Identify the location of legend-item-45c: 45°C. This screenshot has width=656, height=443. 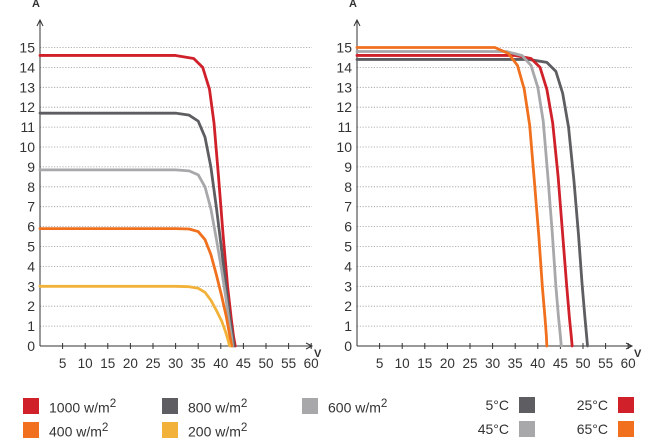
(506, 429).